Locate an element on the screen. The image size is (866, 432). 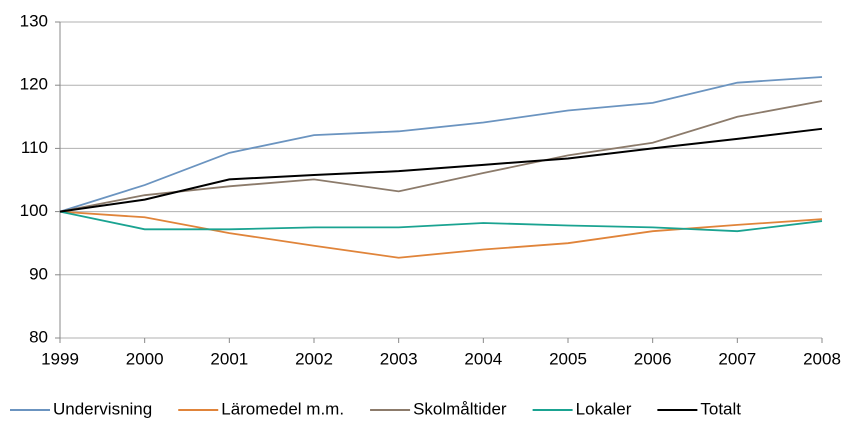
y-tick-label: 80 is located at coordinates (38, 336).